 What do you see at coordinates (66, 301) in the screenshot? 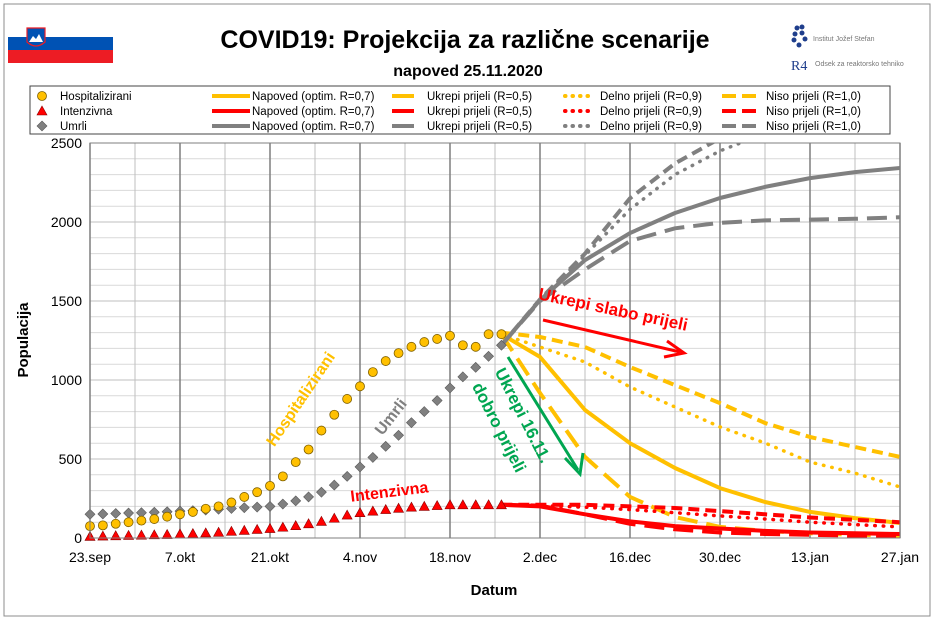
I see `y-tick-label: 1500` at bounding box center [66, 301].